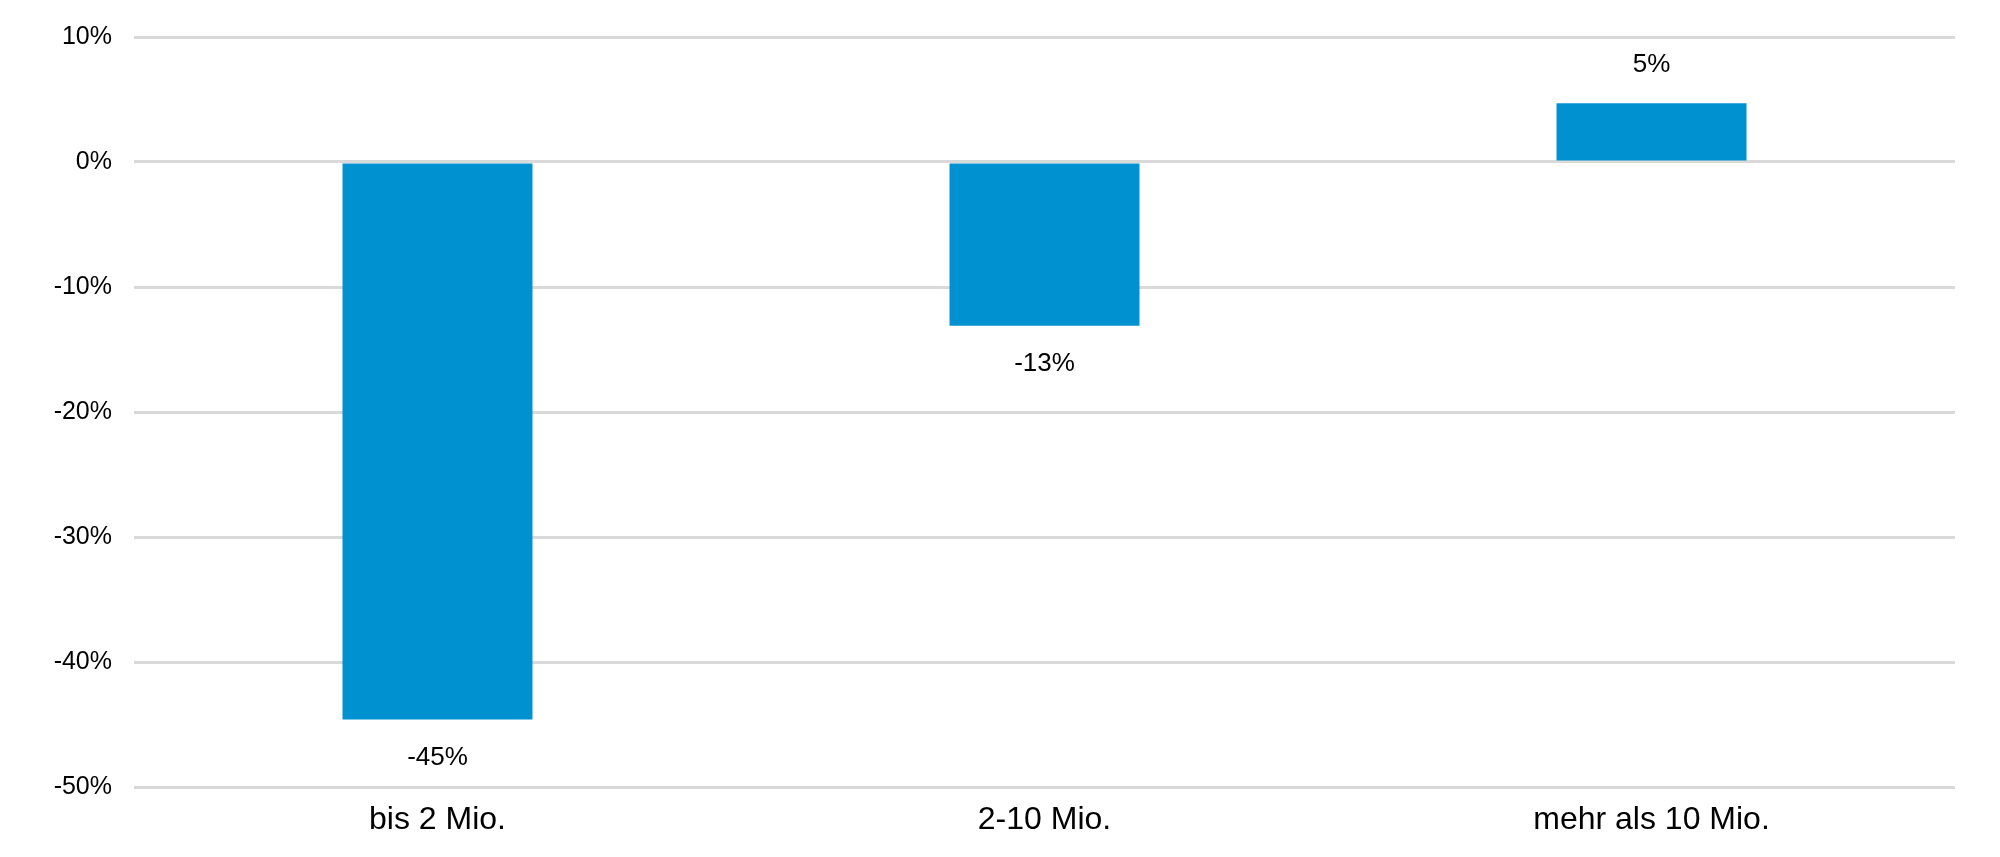 This screenshot has height=857, width=2000. Describe the element at coordinates (86, 34) in the screenshot. I see `y-tick-label: 10%` at that location.